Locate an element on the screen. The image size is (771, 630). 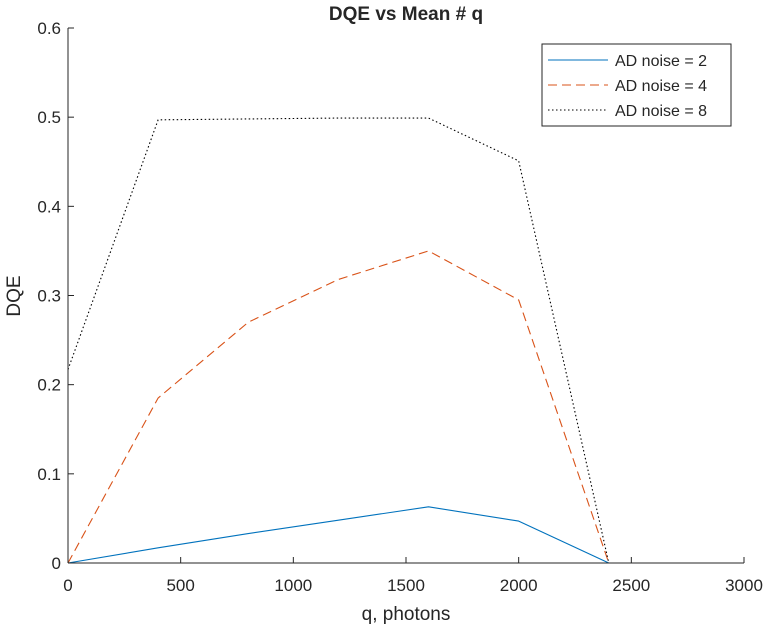
y-tick-label: 0.1 is located at coordinates (49, 474).